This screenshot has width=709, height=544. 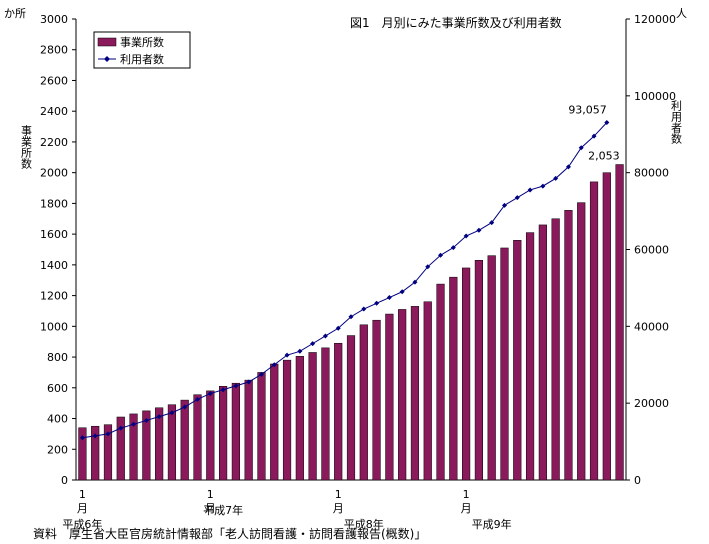 What do you see at coordinates (651, 403) in the screenshot?
I see `right-tick-label: 20000` at bounding box center [651, 403].